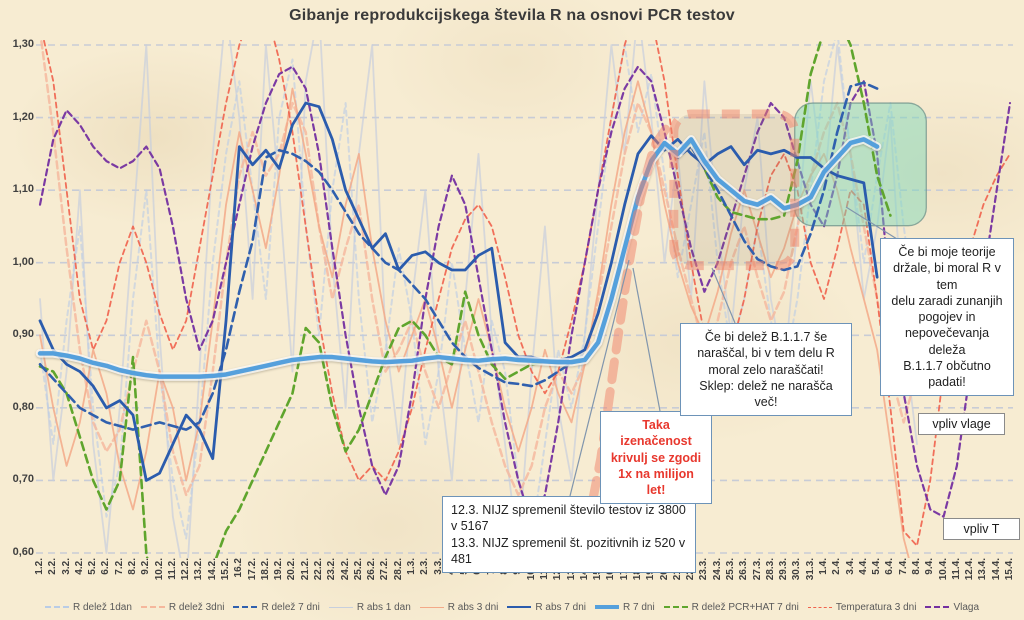 The image size is (1024, 620). Describe the element at coordinates (956, 569) in the screenshot. I see `x-tick-label: 11.4.` at that location.